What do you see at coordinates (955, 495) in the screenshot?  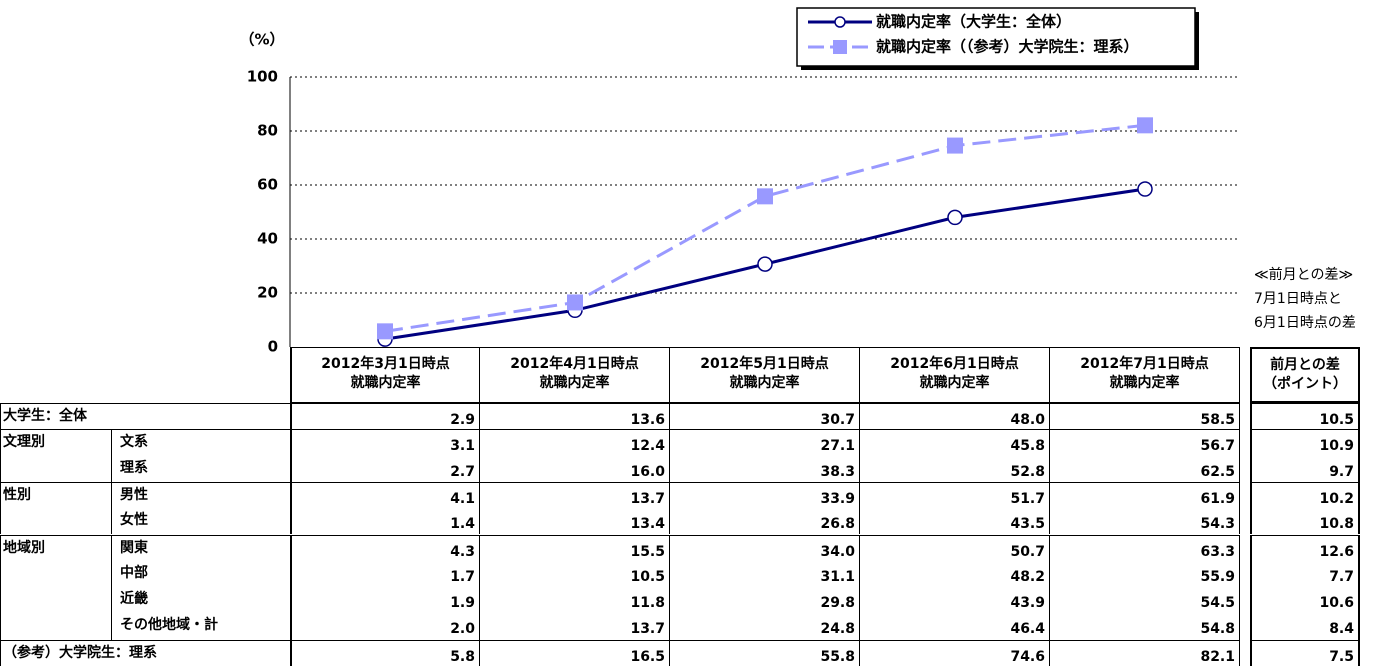 I see `table-cell: 51.7` at bounding box center [955, 495].